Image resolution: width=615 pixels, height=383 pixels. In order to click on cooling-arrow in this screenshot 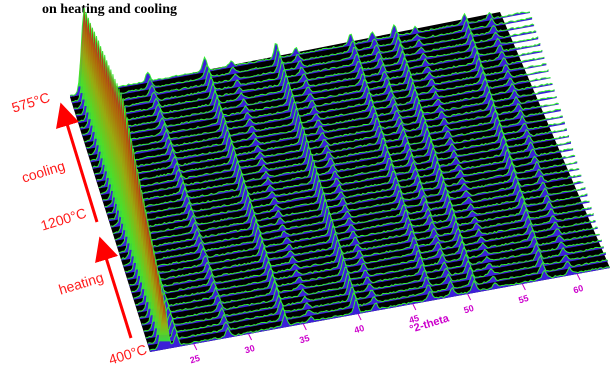, I will do `click(77, 162)`.